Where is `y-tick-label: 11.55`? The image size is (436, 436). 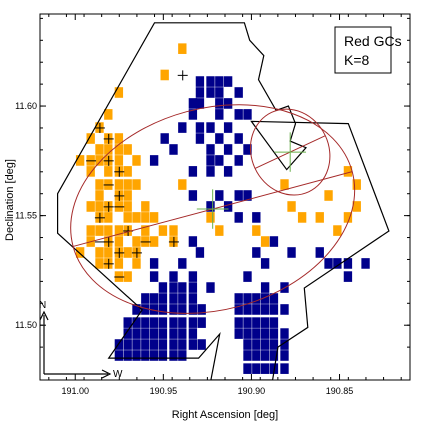 y-tick-label: 11.55 is located at coordinates (26, 216).